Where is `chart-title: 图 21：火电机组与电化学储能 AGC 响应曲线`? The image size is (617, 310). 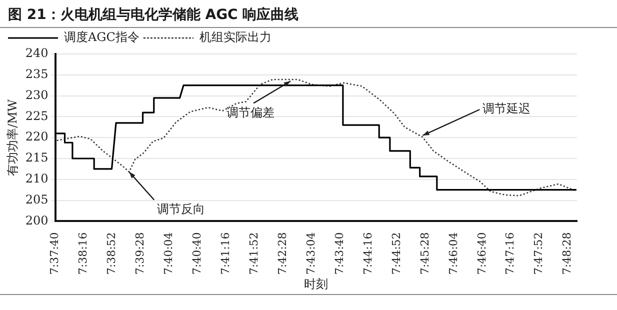 chart-title: 图 21：火电机组与电化学储能 AGC 响应曲线 is located at coordinates (308, 14).